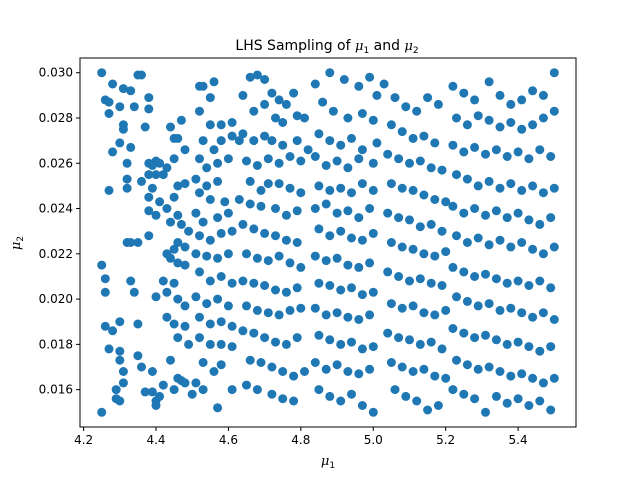  What do you see at coordinates (366, 51) in the screenshot?
I see `title-mu1-subscript: 1` at bounding box center [366, 51].